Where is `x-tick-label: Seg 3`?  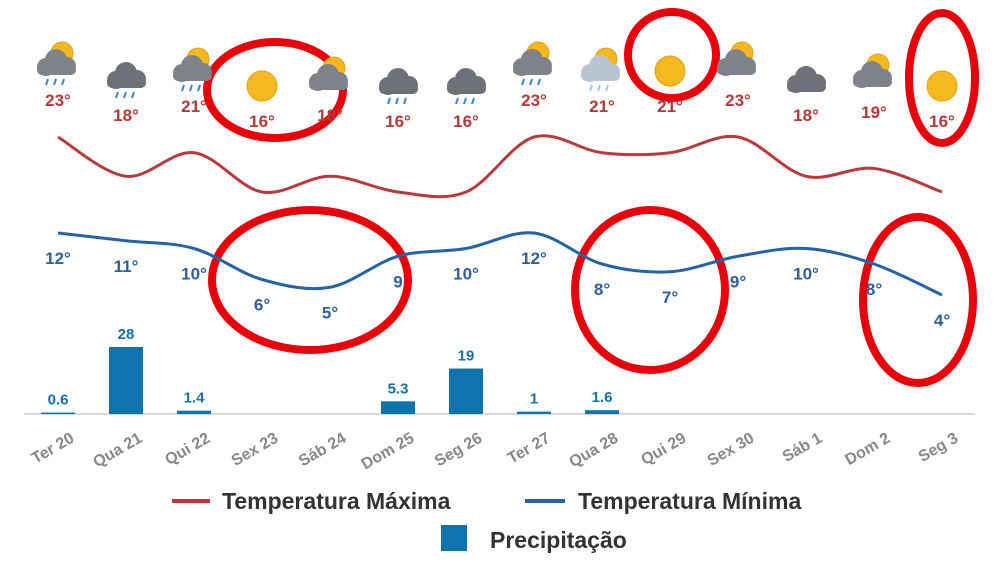 x-tick-label: Seg 3 is located at coordinates (939, 448).